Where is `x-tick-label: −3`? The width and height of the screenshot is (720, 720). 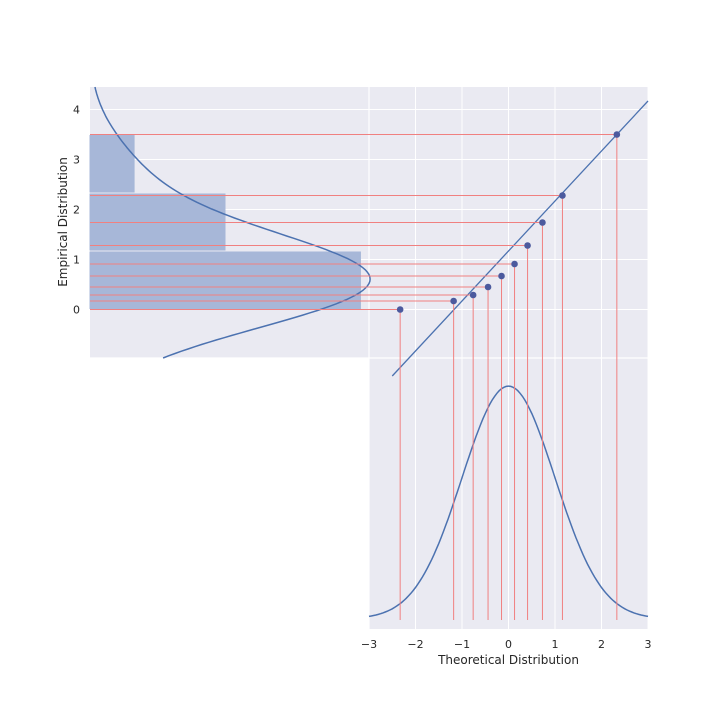
x-tick-label: −3 is located at coordinates (369, 644).